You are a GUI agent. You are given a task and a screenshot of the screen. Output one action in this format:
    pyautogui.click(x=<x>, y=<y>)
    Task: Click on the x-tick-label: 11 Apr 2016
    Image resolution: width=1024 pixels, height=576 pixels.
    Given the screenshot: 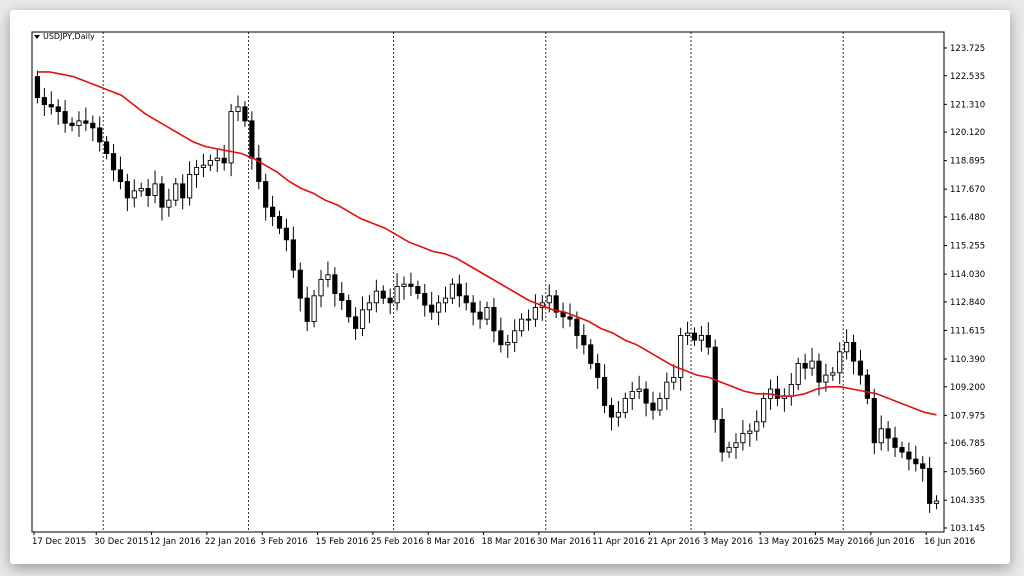 What is the action you would take?
    pyautogui.click(x=618, y=542)
    